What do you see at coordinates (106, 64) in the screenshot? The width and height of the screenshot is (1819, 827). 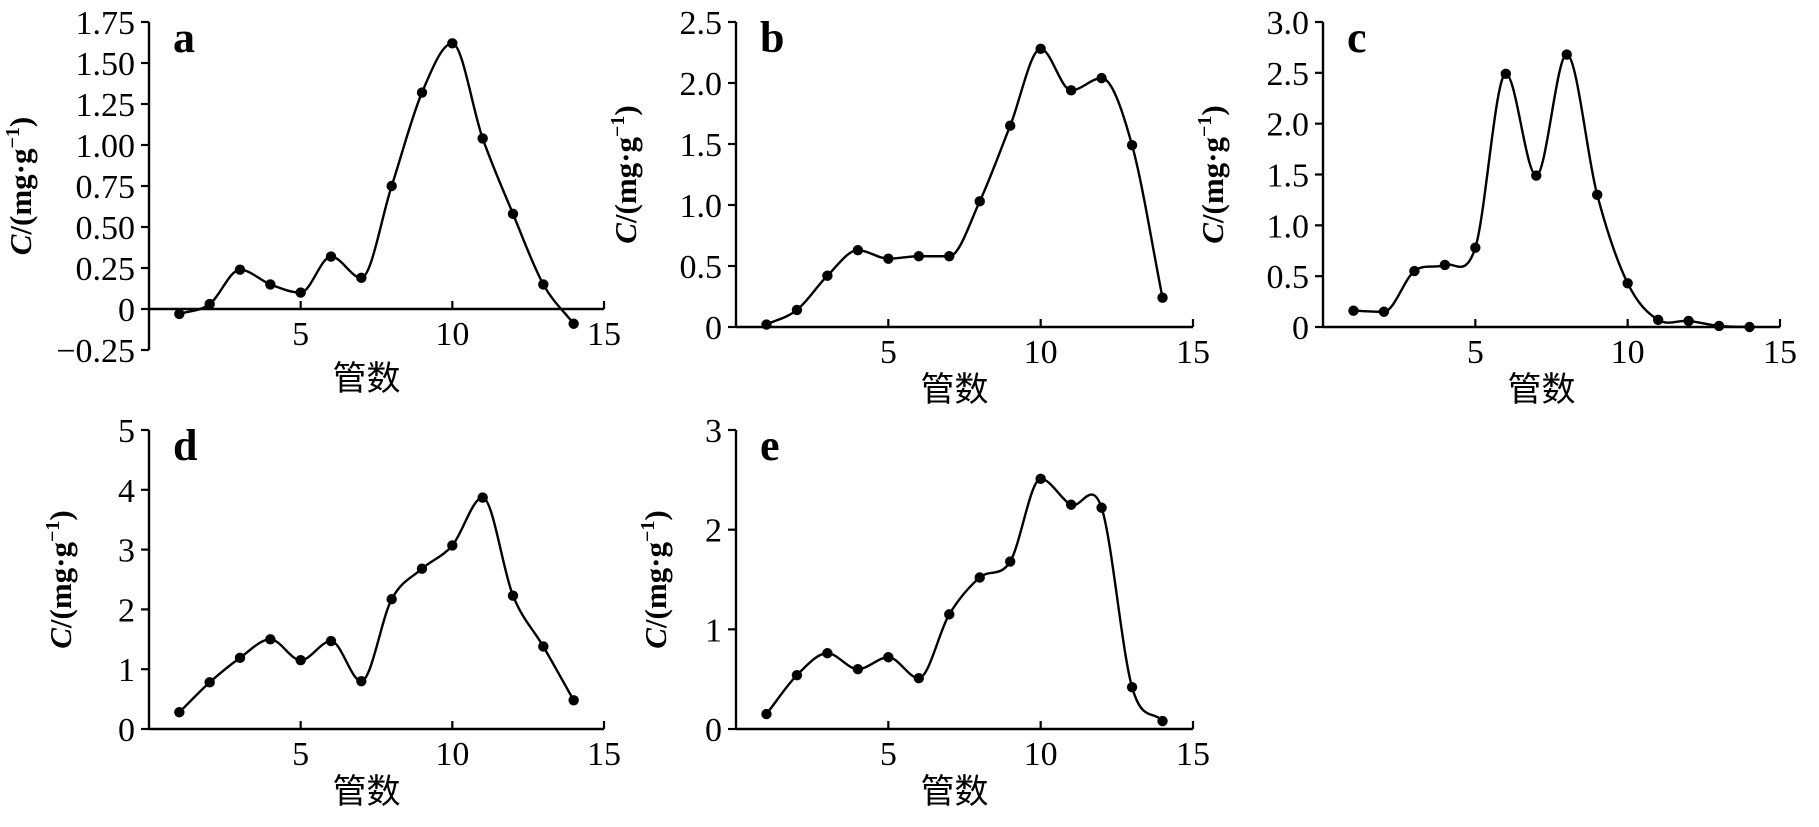 I see `y-tick-label: 1.50` at bounding box center [106, 64].